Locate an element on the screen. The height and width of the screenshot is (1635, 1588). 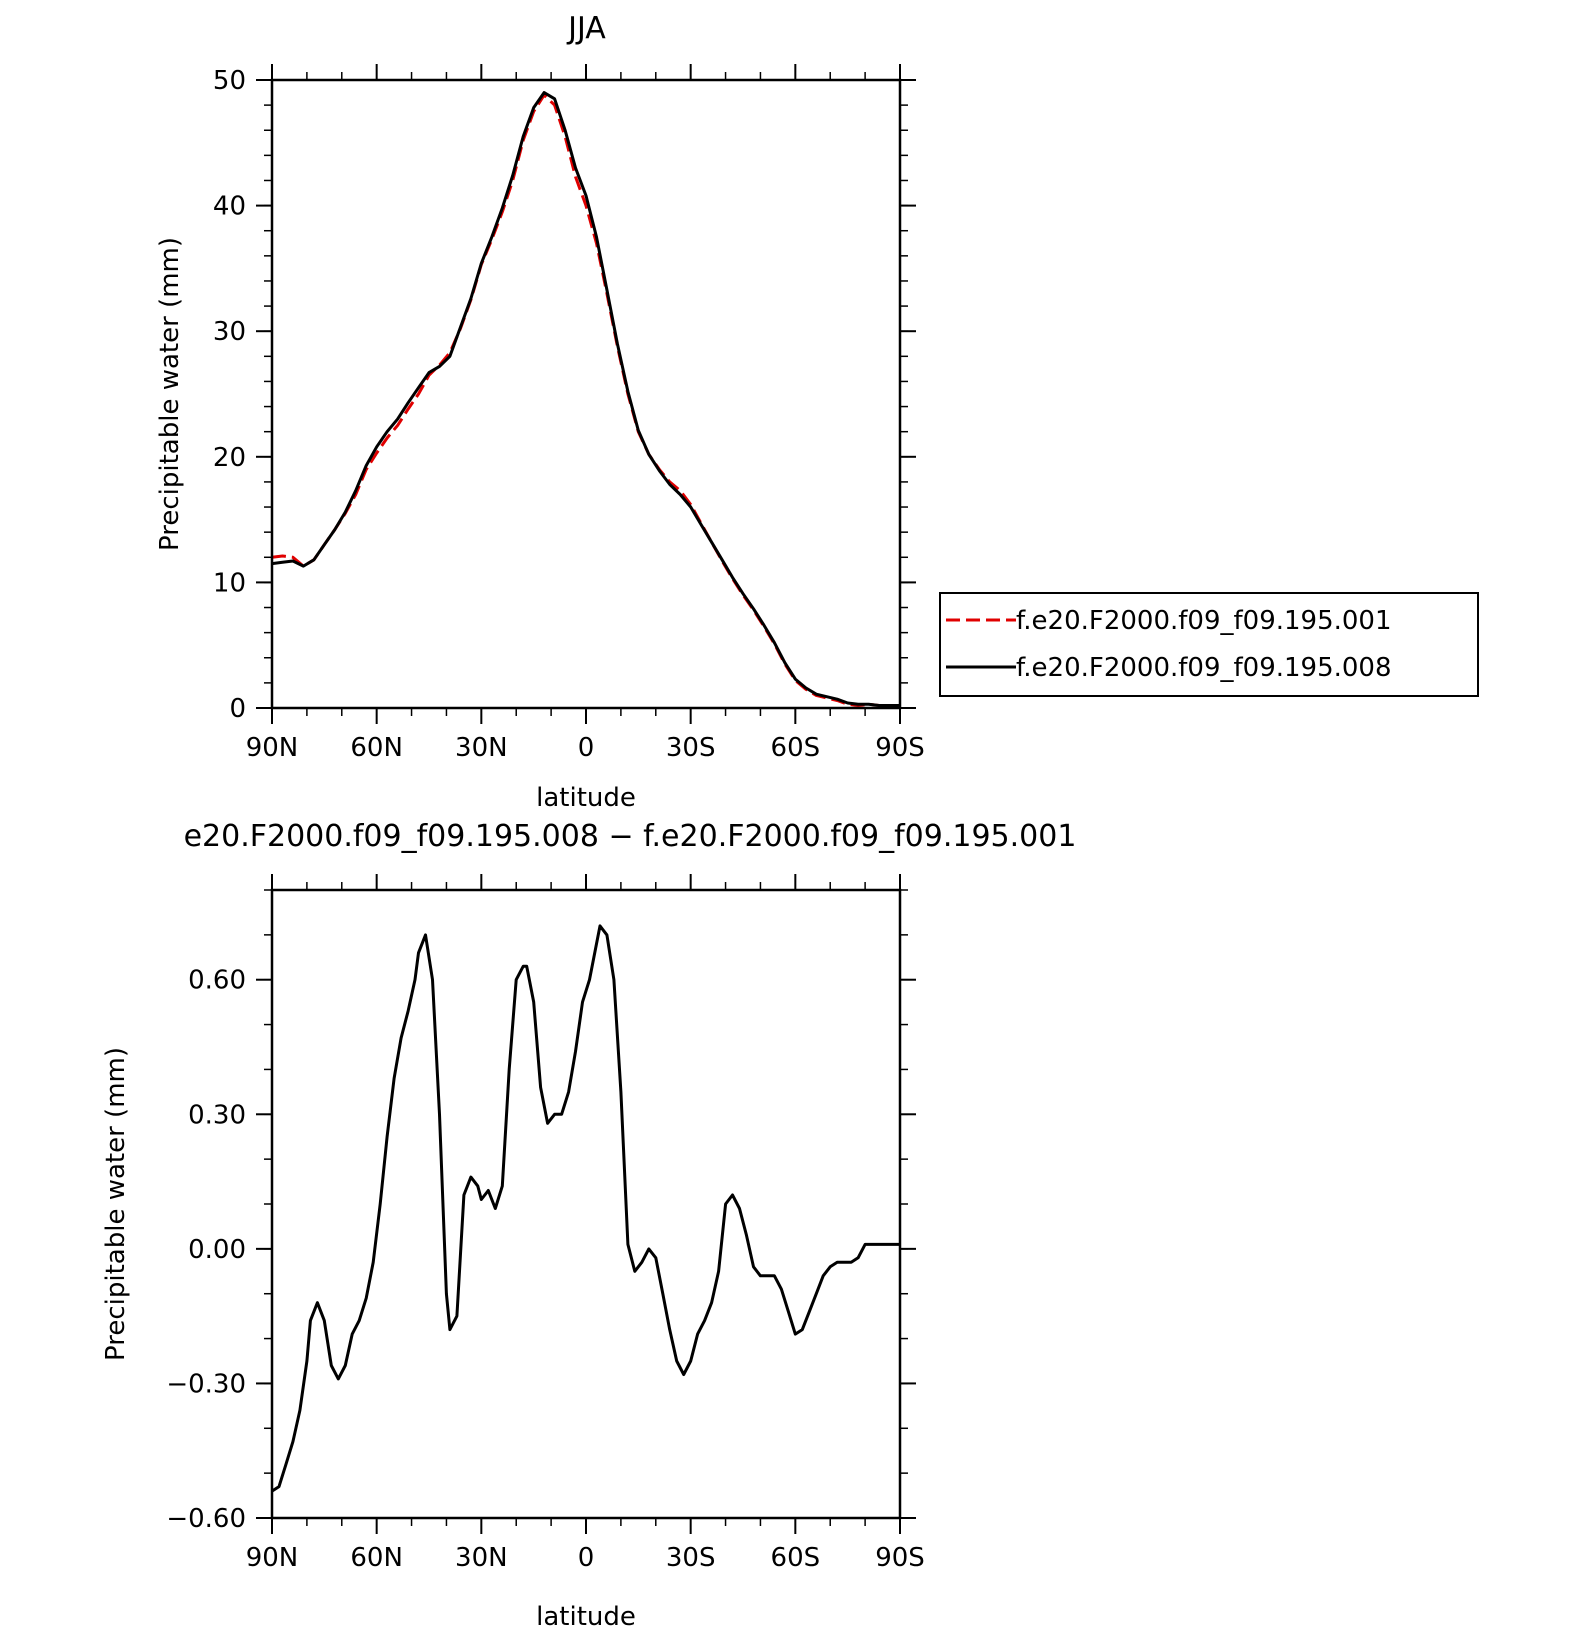
top-x-tick-label: 90N is located at coordinates (272, 748).